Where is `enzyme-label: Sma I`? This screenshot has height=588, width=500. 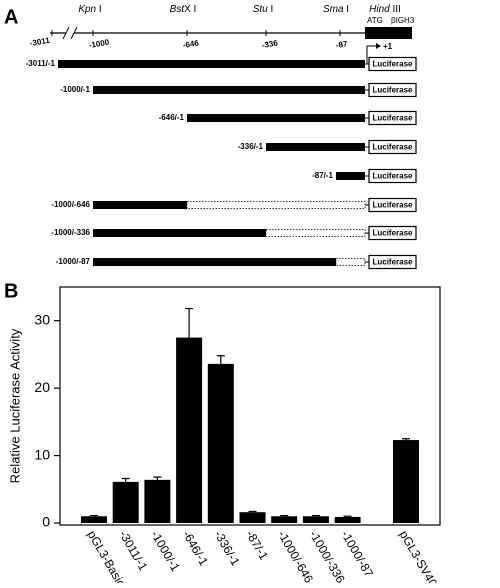
enzyme-label: Sma I is located at coordinates (336, 9).